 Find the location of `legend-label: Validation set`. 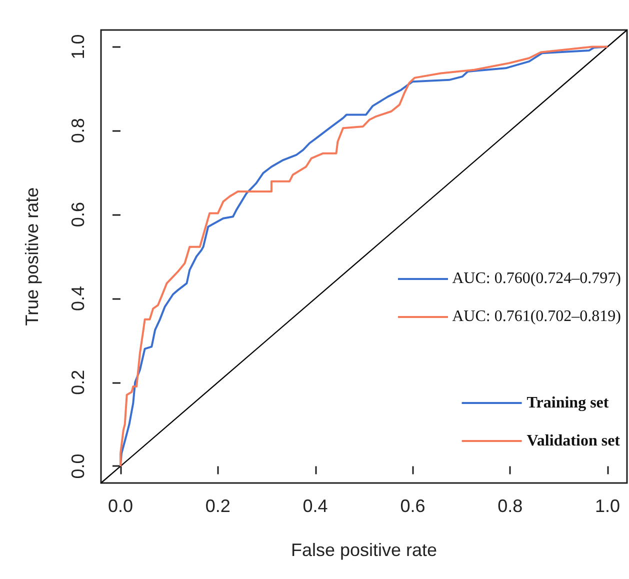

legend-label: Validation set is located at coordinates (573, 441).